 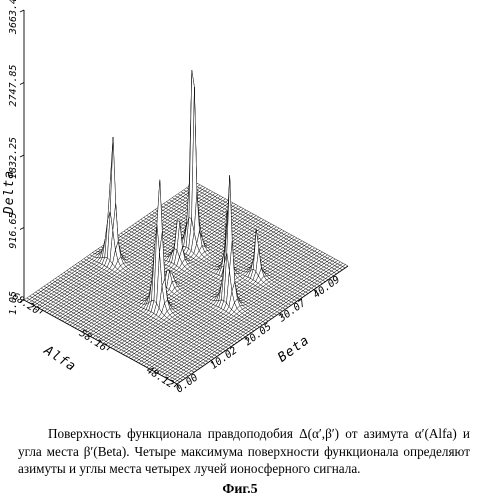 What do you see at coordinates (9, 192) in the screenshot?
I see `z-axis-title: Delta` at bounding box center [9, 192].